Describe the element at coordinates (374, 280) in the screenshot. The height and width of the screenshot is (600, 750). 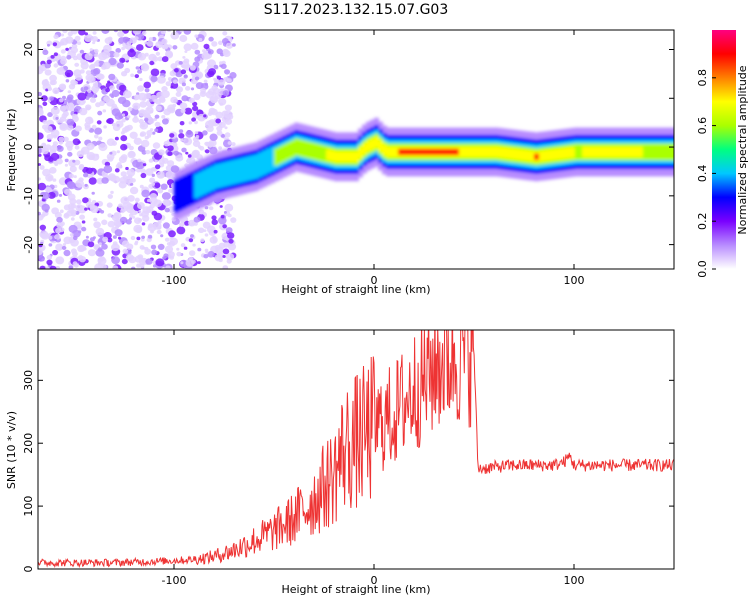
I see `x-tick-label: 0` at that location.